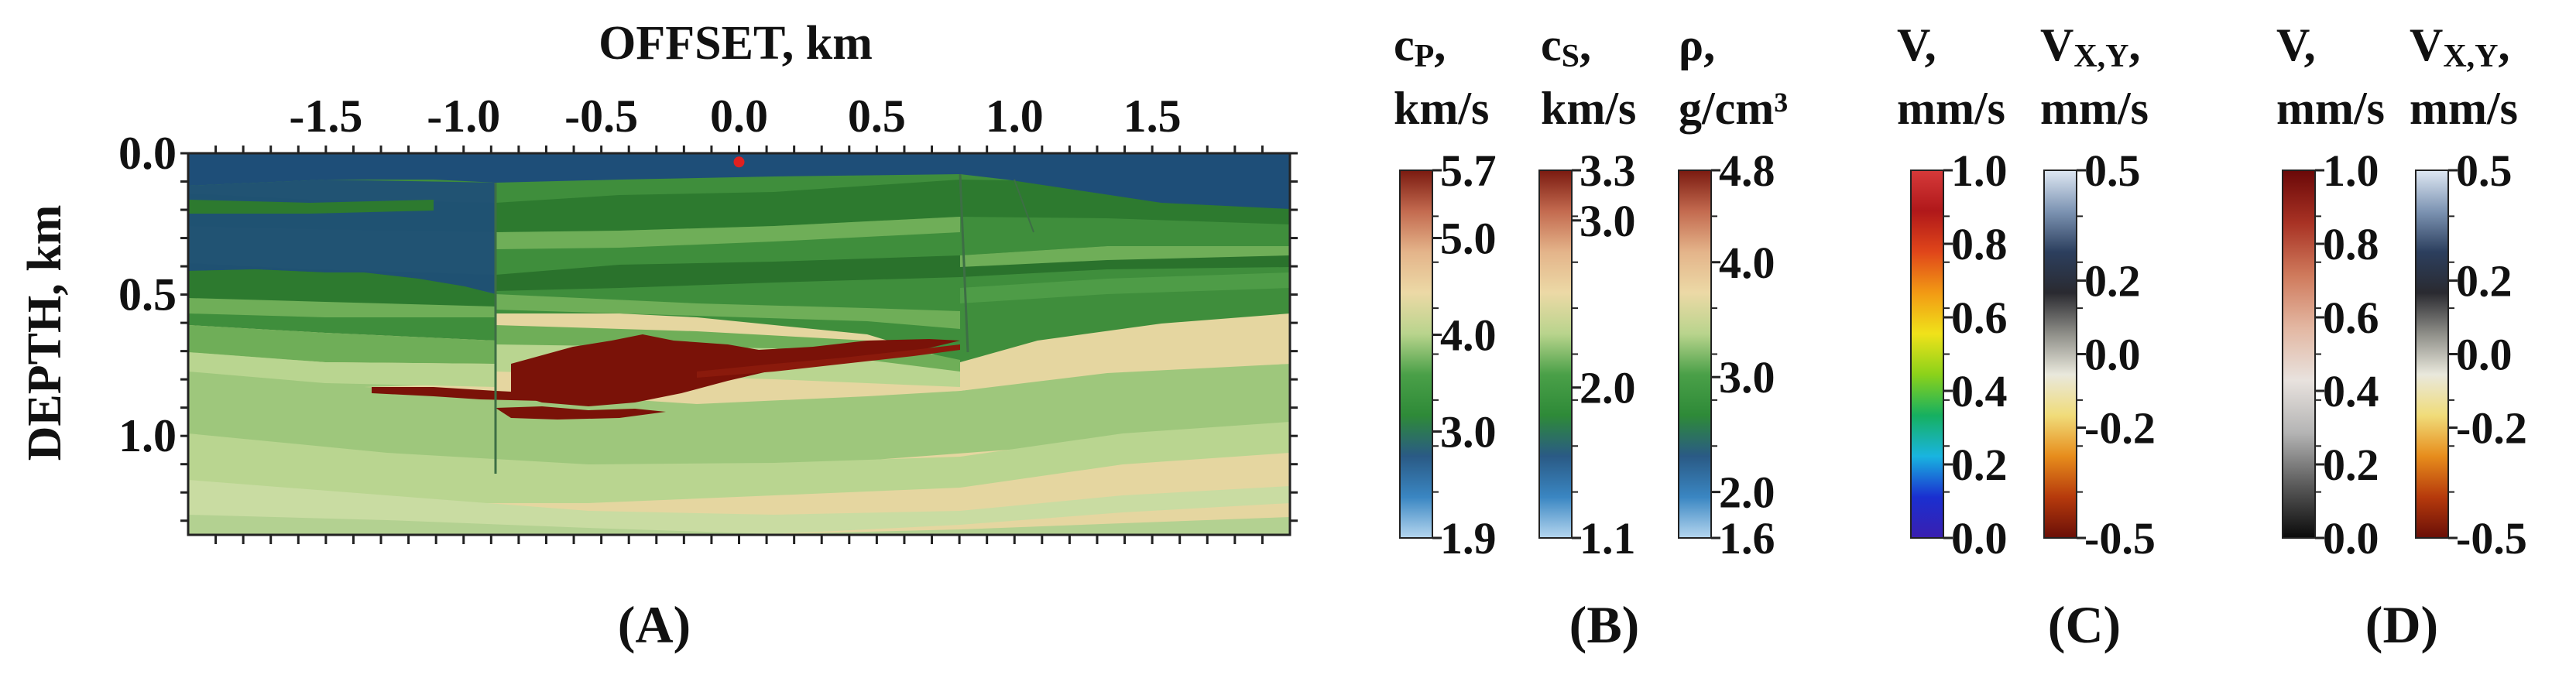 This screenshot has height=685, width=2576. What do you see at coordinates (1468, 538) in the screenshot?
I see `colorbar-tick-label: 1.9` at bounding box center [1468, 538].